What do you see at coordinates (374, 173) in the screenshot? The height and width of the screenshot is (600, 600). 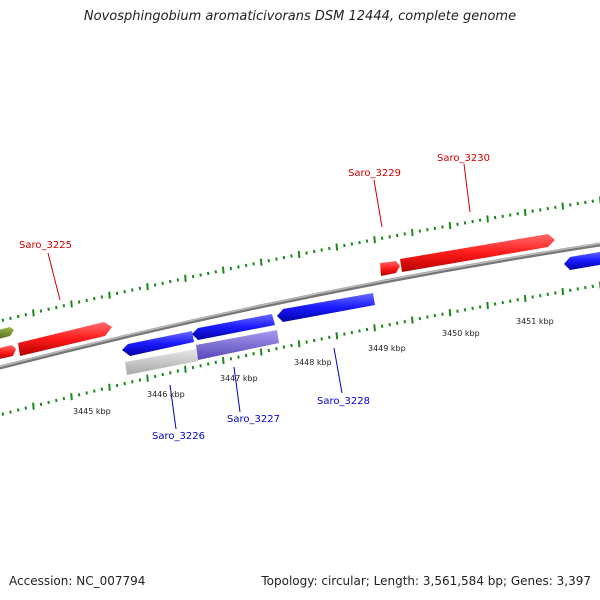 I see `label-saro-3229: Saro_3229` at bounding box center [374, 173].